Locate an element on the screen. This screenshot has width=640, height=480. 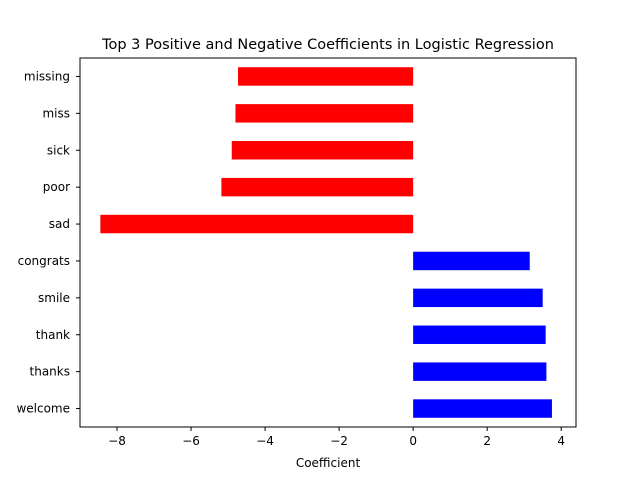
x-axis-ticks: −8 −6 −4 −2 0 2 4 is located at coordinates (336, 437).